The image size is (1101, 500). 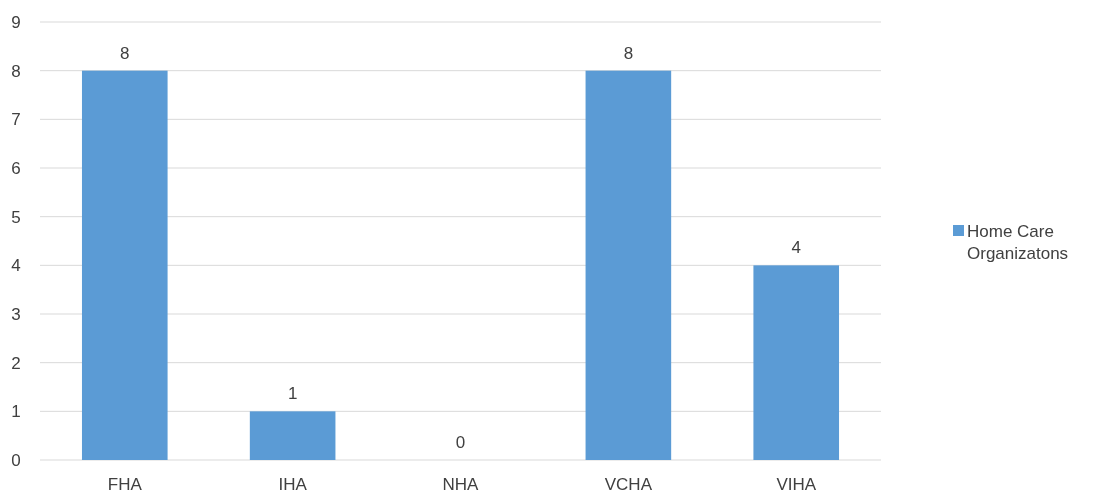 What do you see at coordinates (16, 22) in the screenshot?
I see `y-tick-label: 9` at bounding box center [16, 22].